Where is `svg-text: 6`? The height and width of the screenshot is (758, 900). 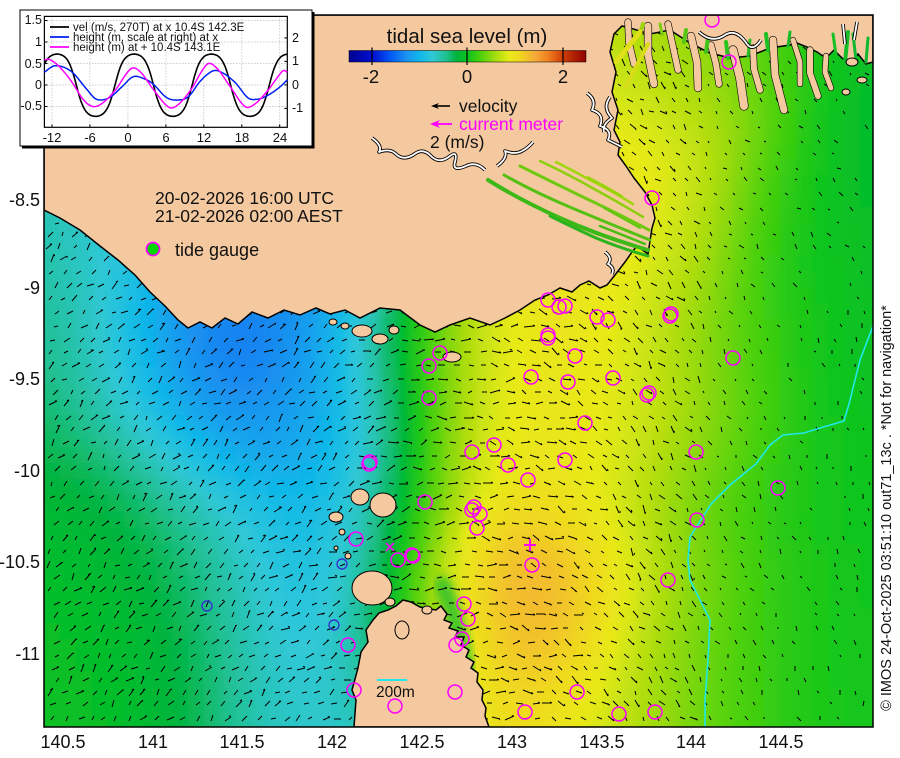
svg-text: 6 is located at coordinates (165, 137).